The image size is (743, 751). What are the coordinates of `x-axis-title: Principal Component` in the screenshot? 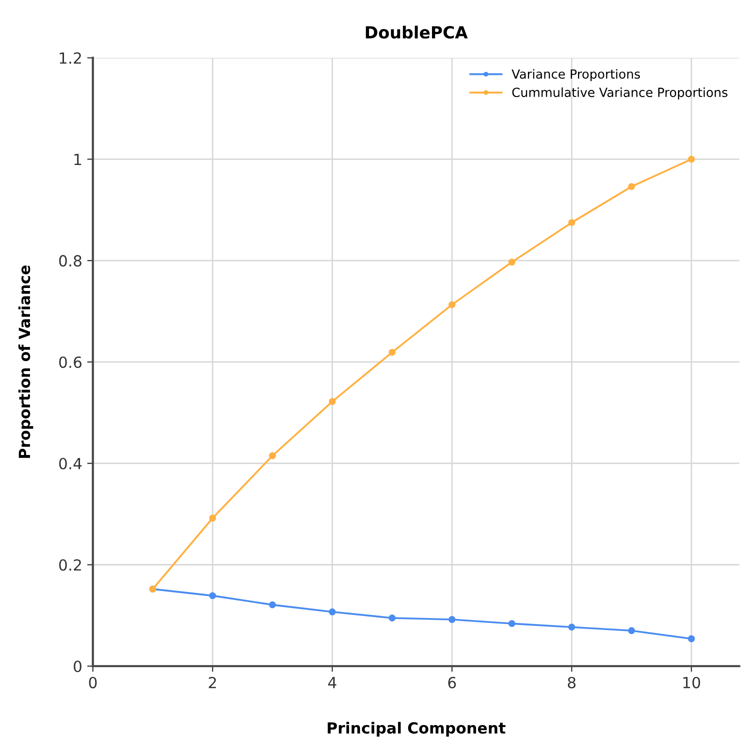 It's located at (417, 729).